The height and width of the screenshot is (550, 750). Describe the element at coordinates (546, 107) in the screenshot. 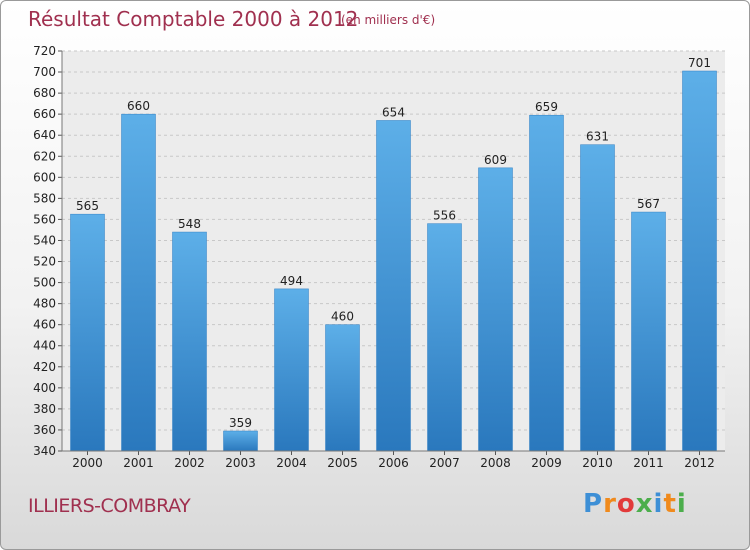

I see `value-label-2009: 659` at that location.